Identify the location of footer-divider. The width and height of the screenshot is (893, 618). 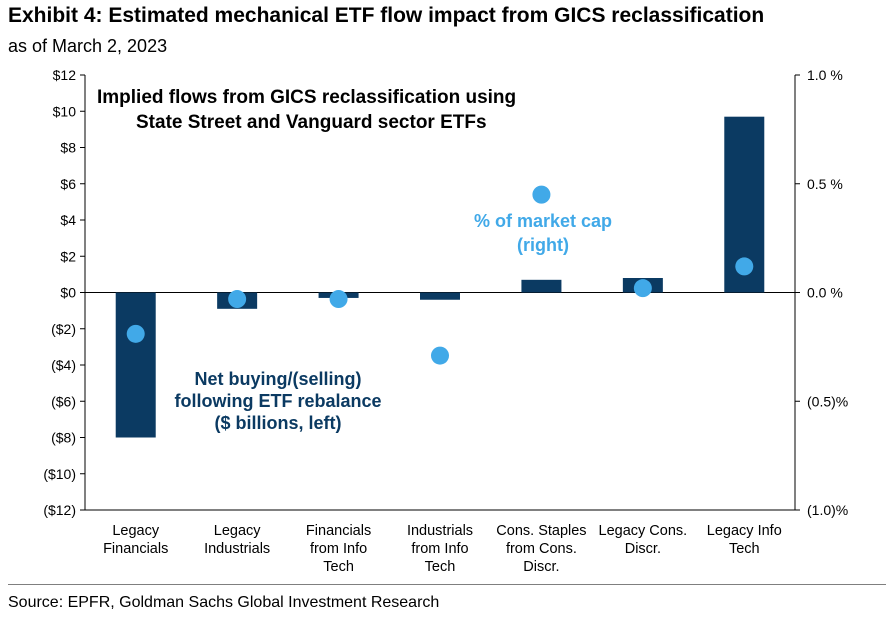
(447, 584).